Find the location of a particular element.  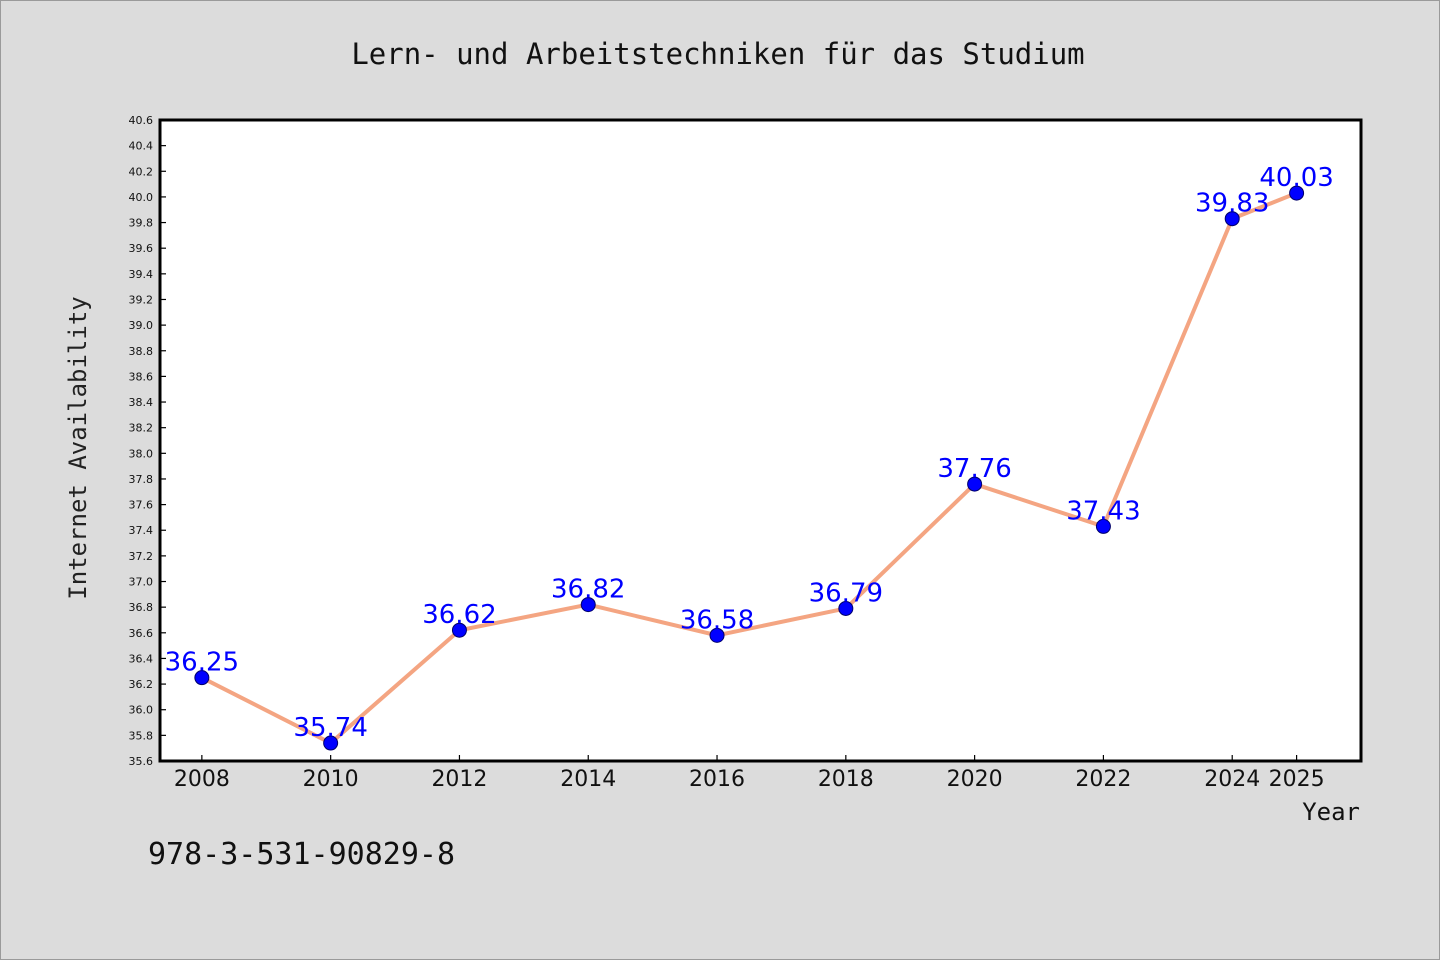

y-tick-label: 40.4 is located at coordinates (141, 146).